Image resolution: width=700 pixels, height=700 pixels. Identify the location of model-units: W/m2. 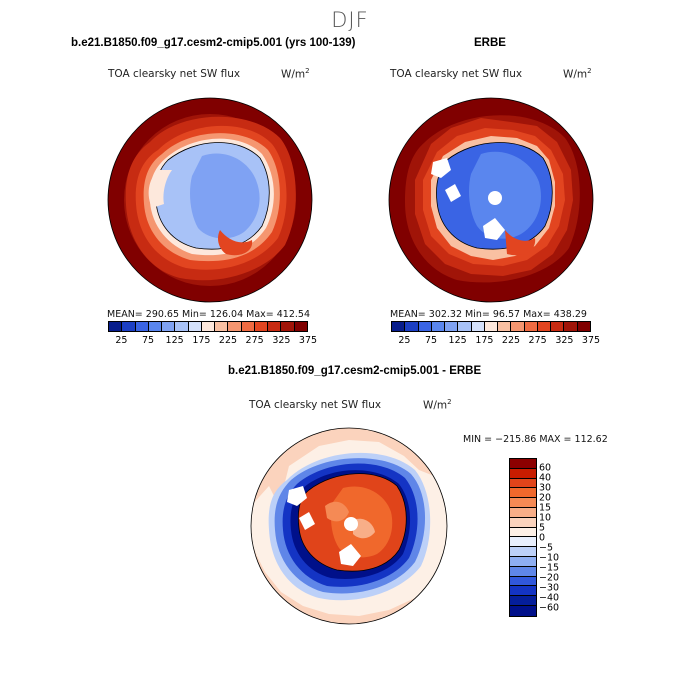
(295, 74).